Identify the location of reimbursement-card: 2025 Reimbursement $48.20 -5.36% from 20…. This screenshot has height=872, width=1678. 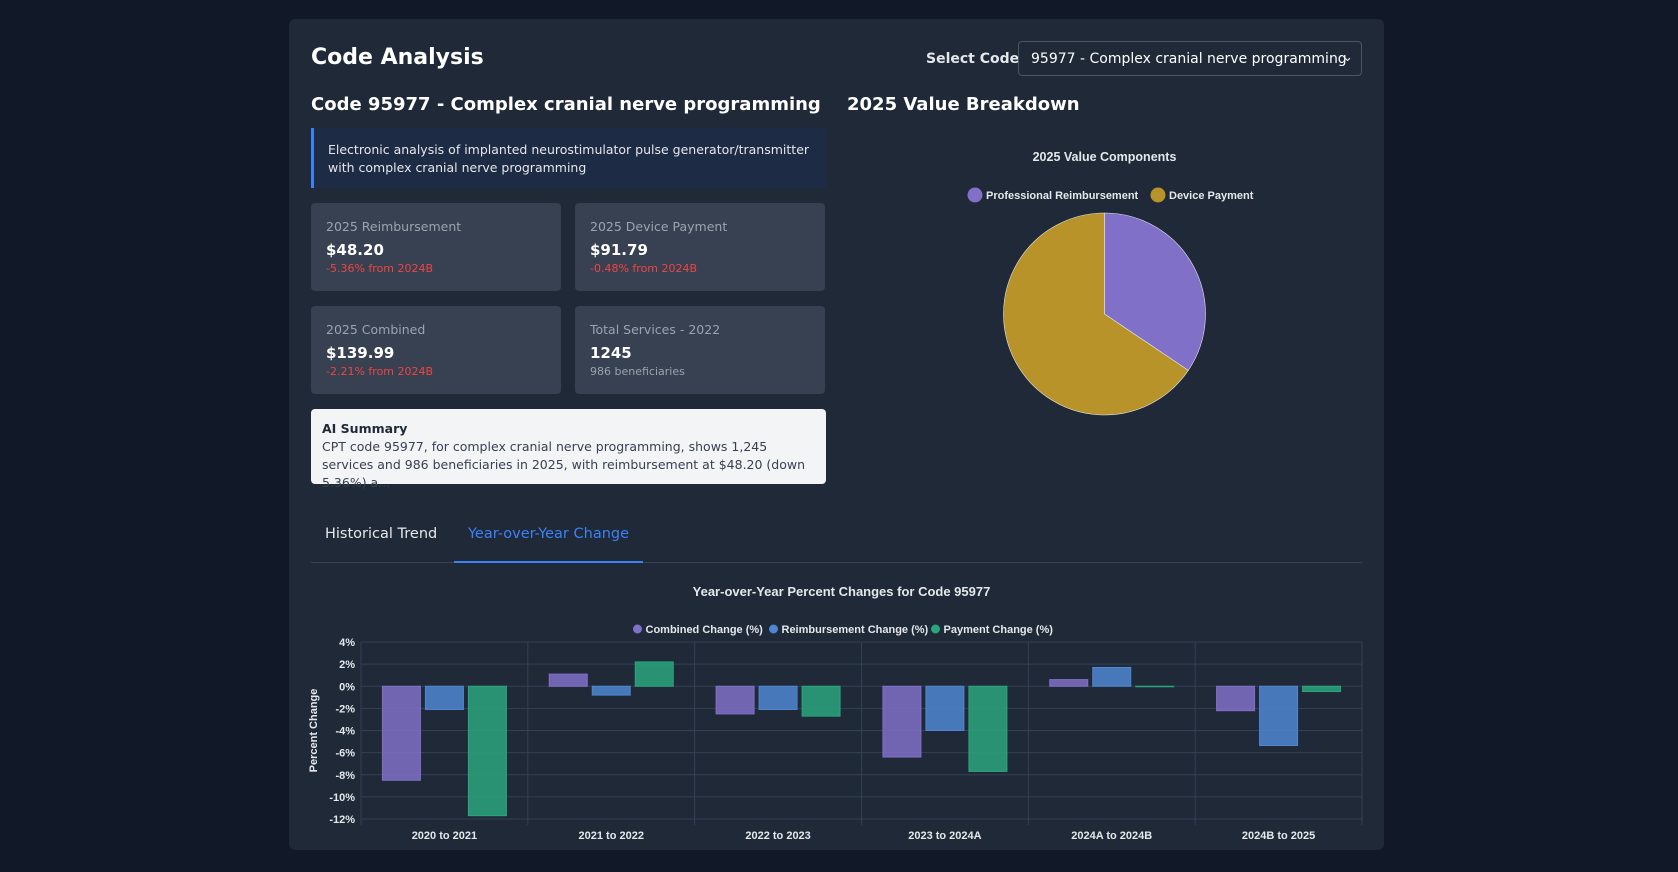
(436, 247).